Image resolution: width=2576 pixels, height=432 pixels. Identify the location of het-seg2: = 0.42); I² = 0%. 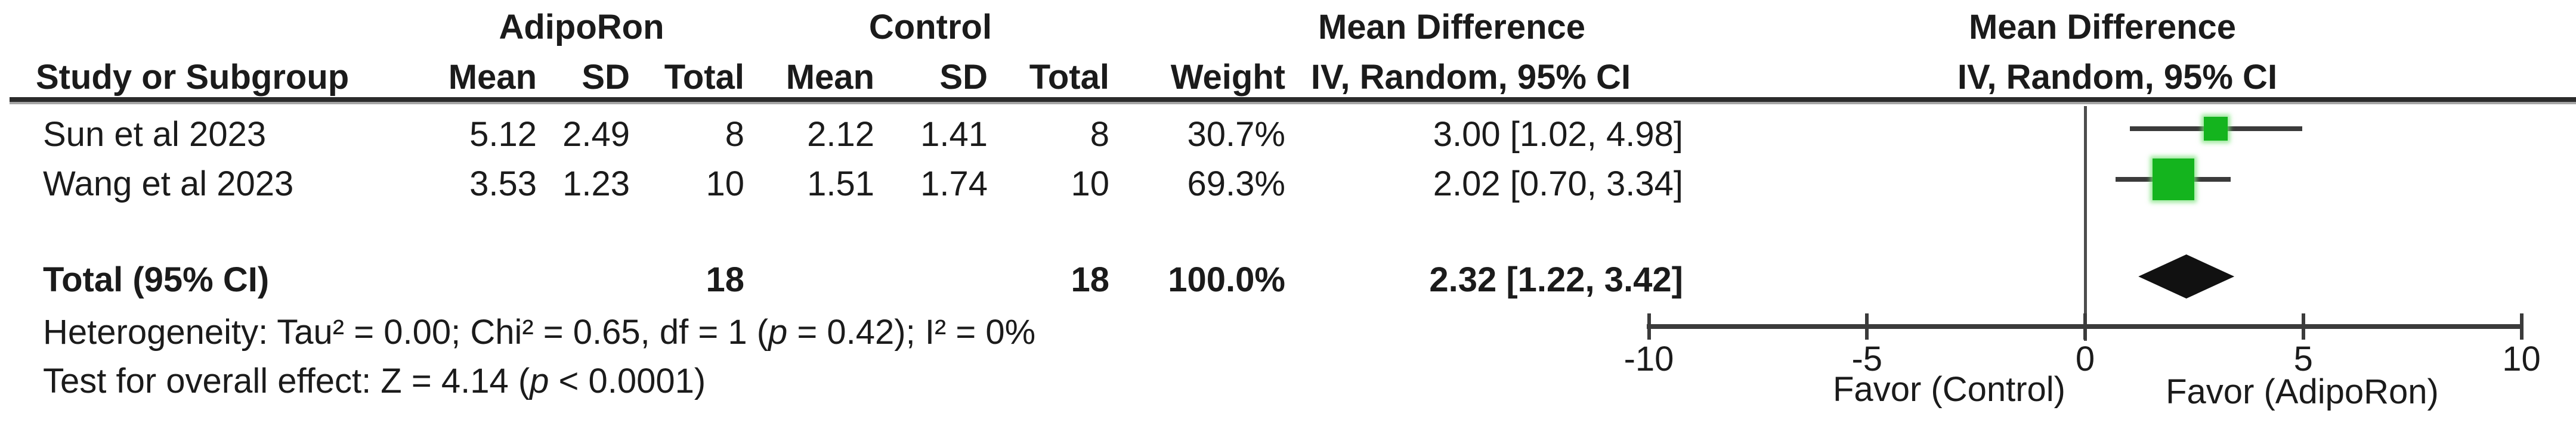
(911, 332).